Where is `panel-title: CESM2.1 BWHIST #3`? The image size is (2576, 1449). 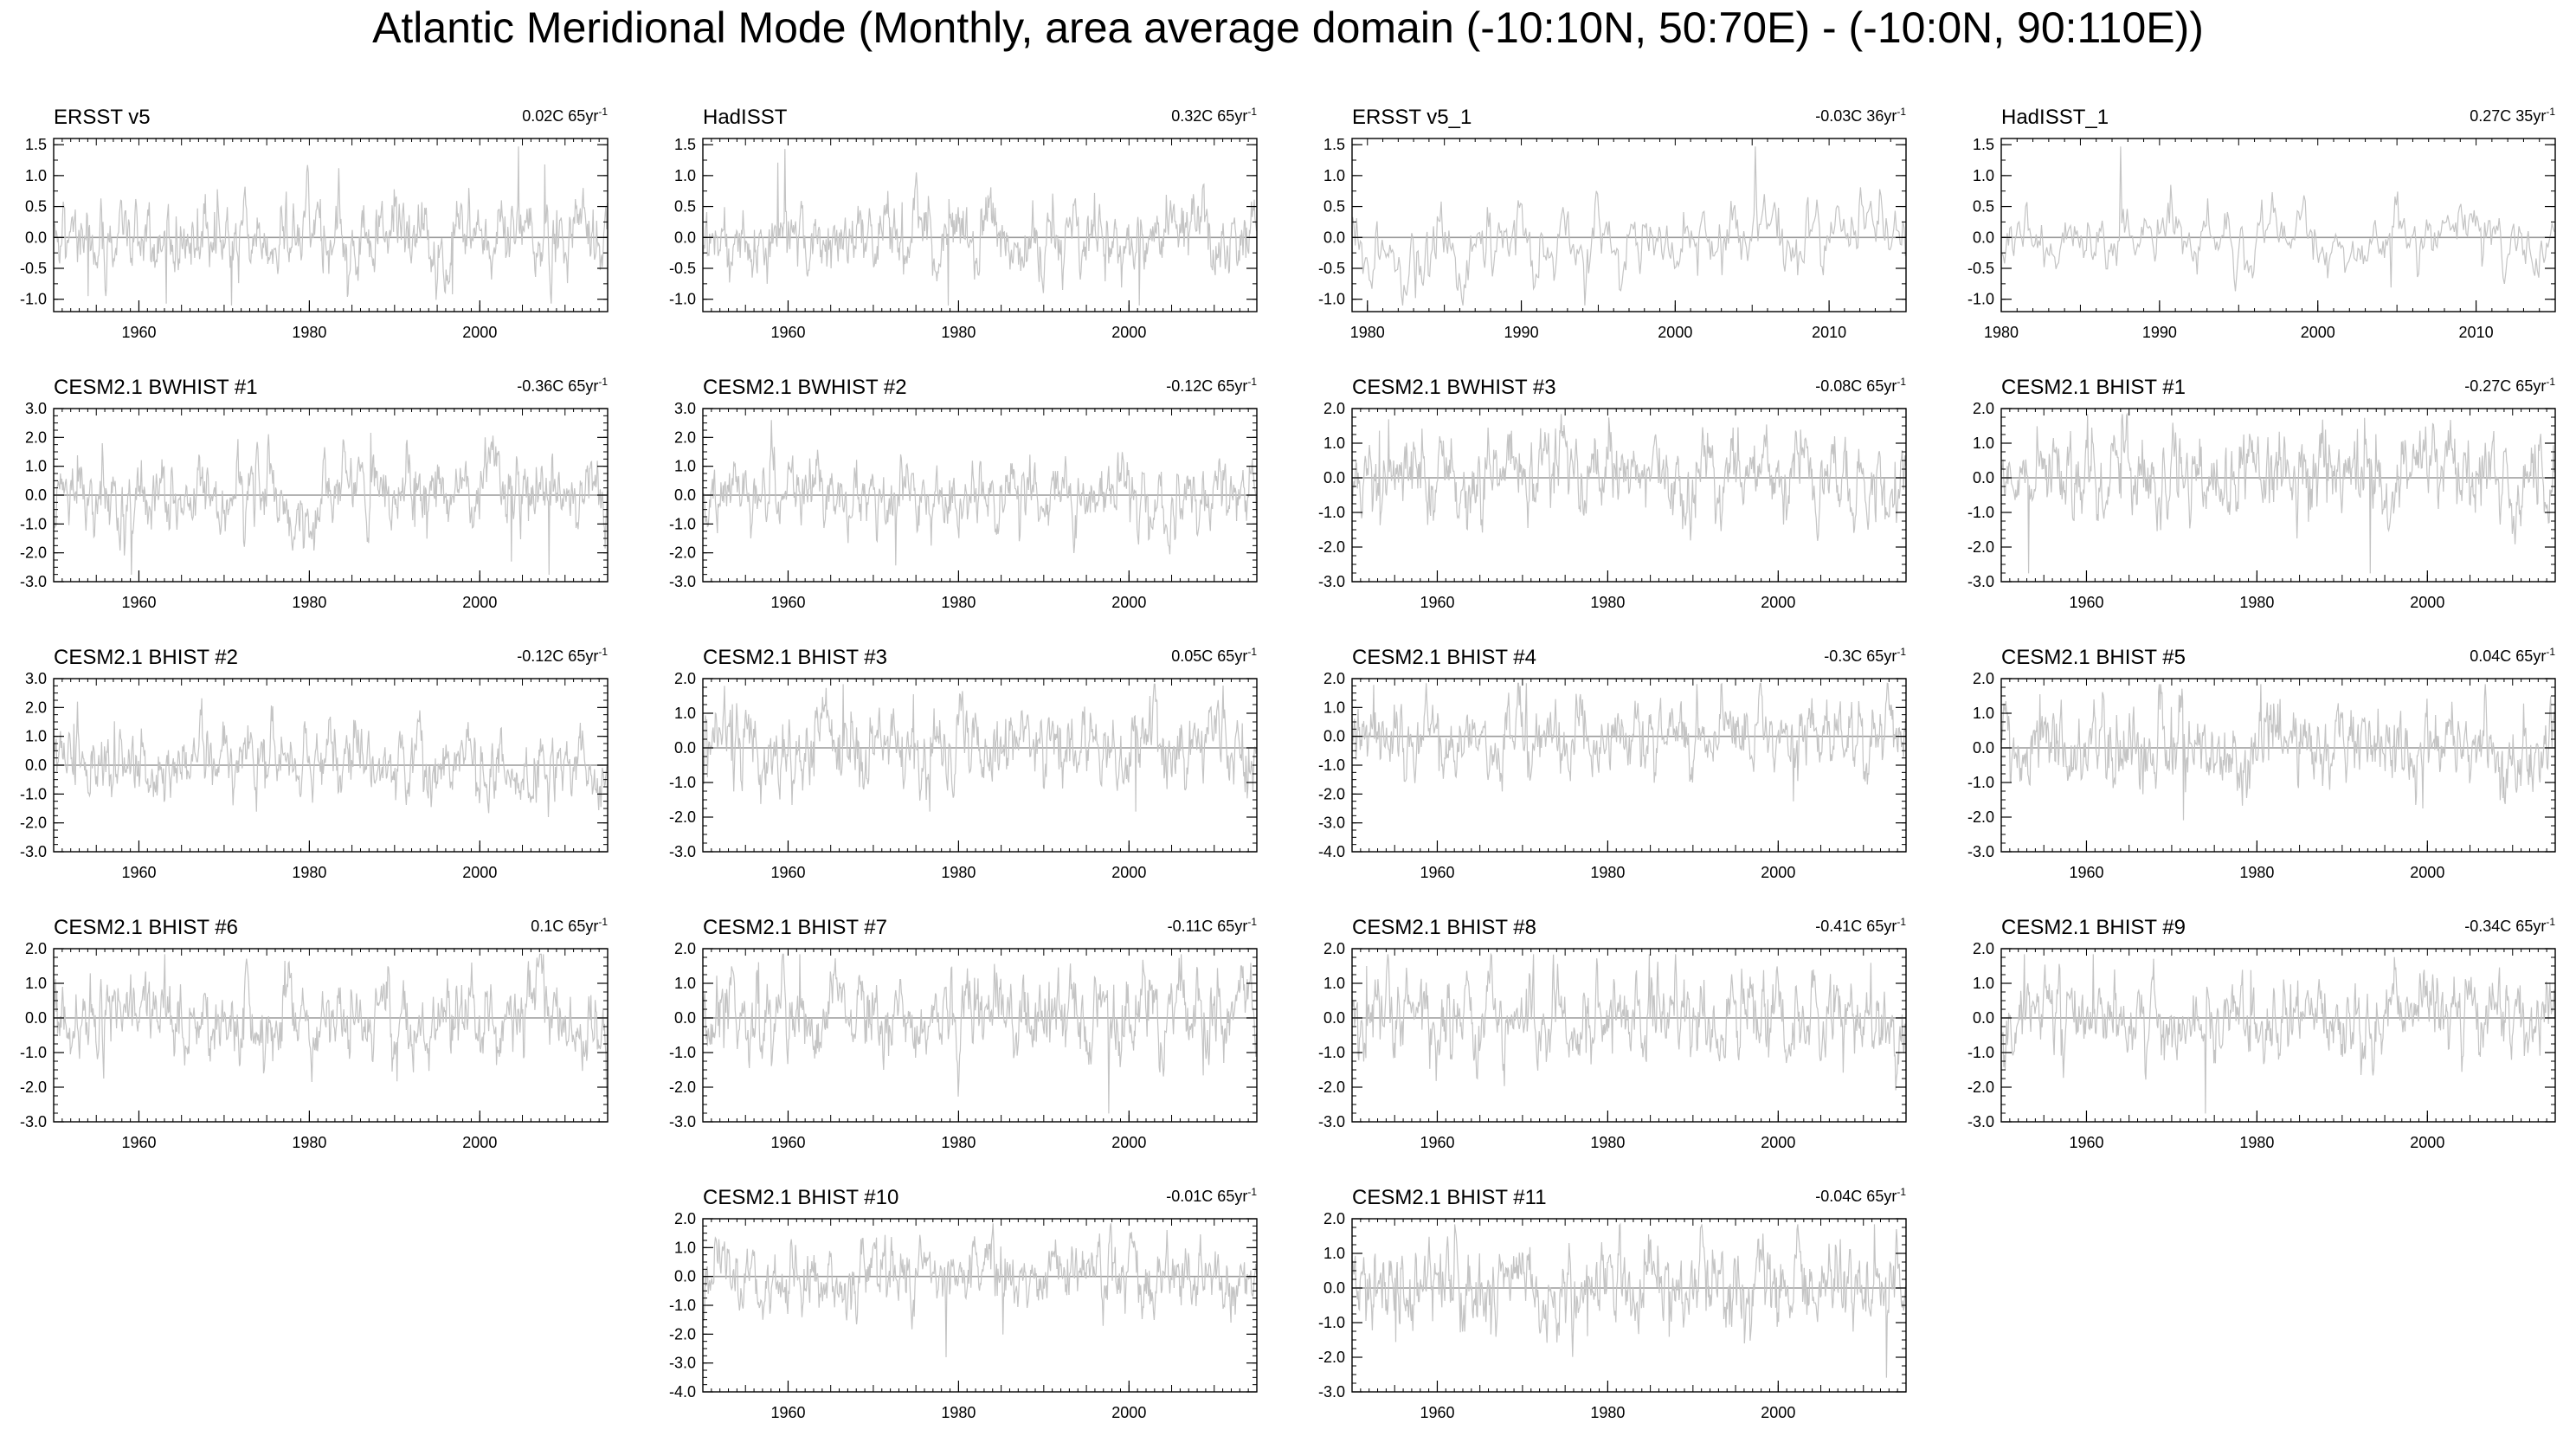 panel-title: CESM2.1 BWHIST #3 is located at coordinates (1454, 387).